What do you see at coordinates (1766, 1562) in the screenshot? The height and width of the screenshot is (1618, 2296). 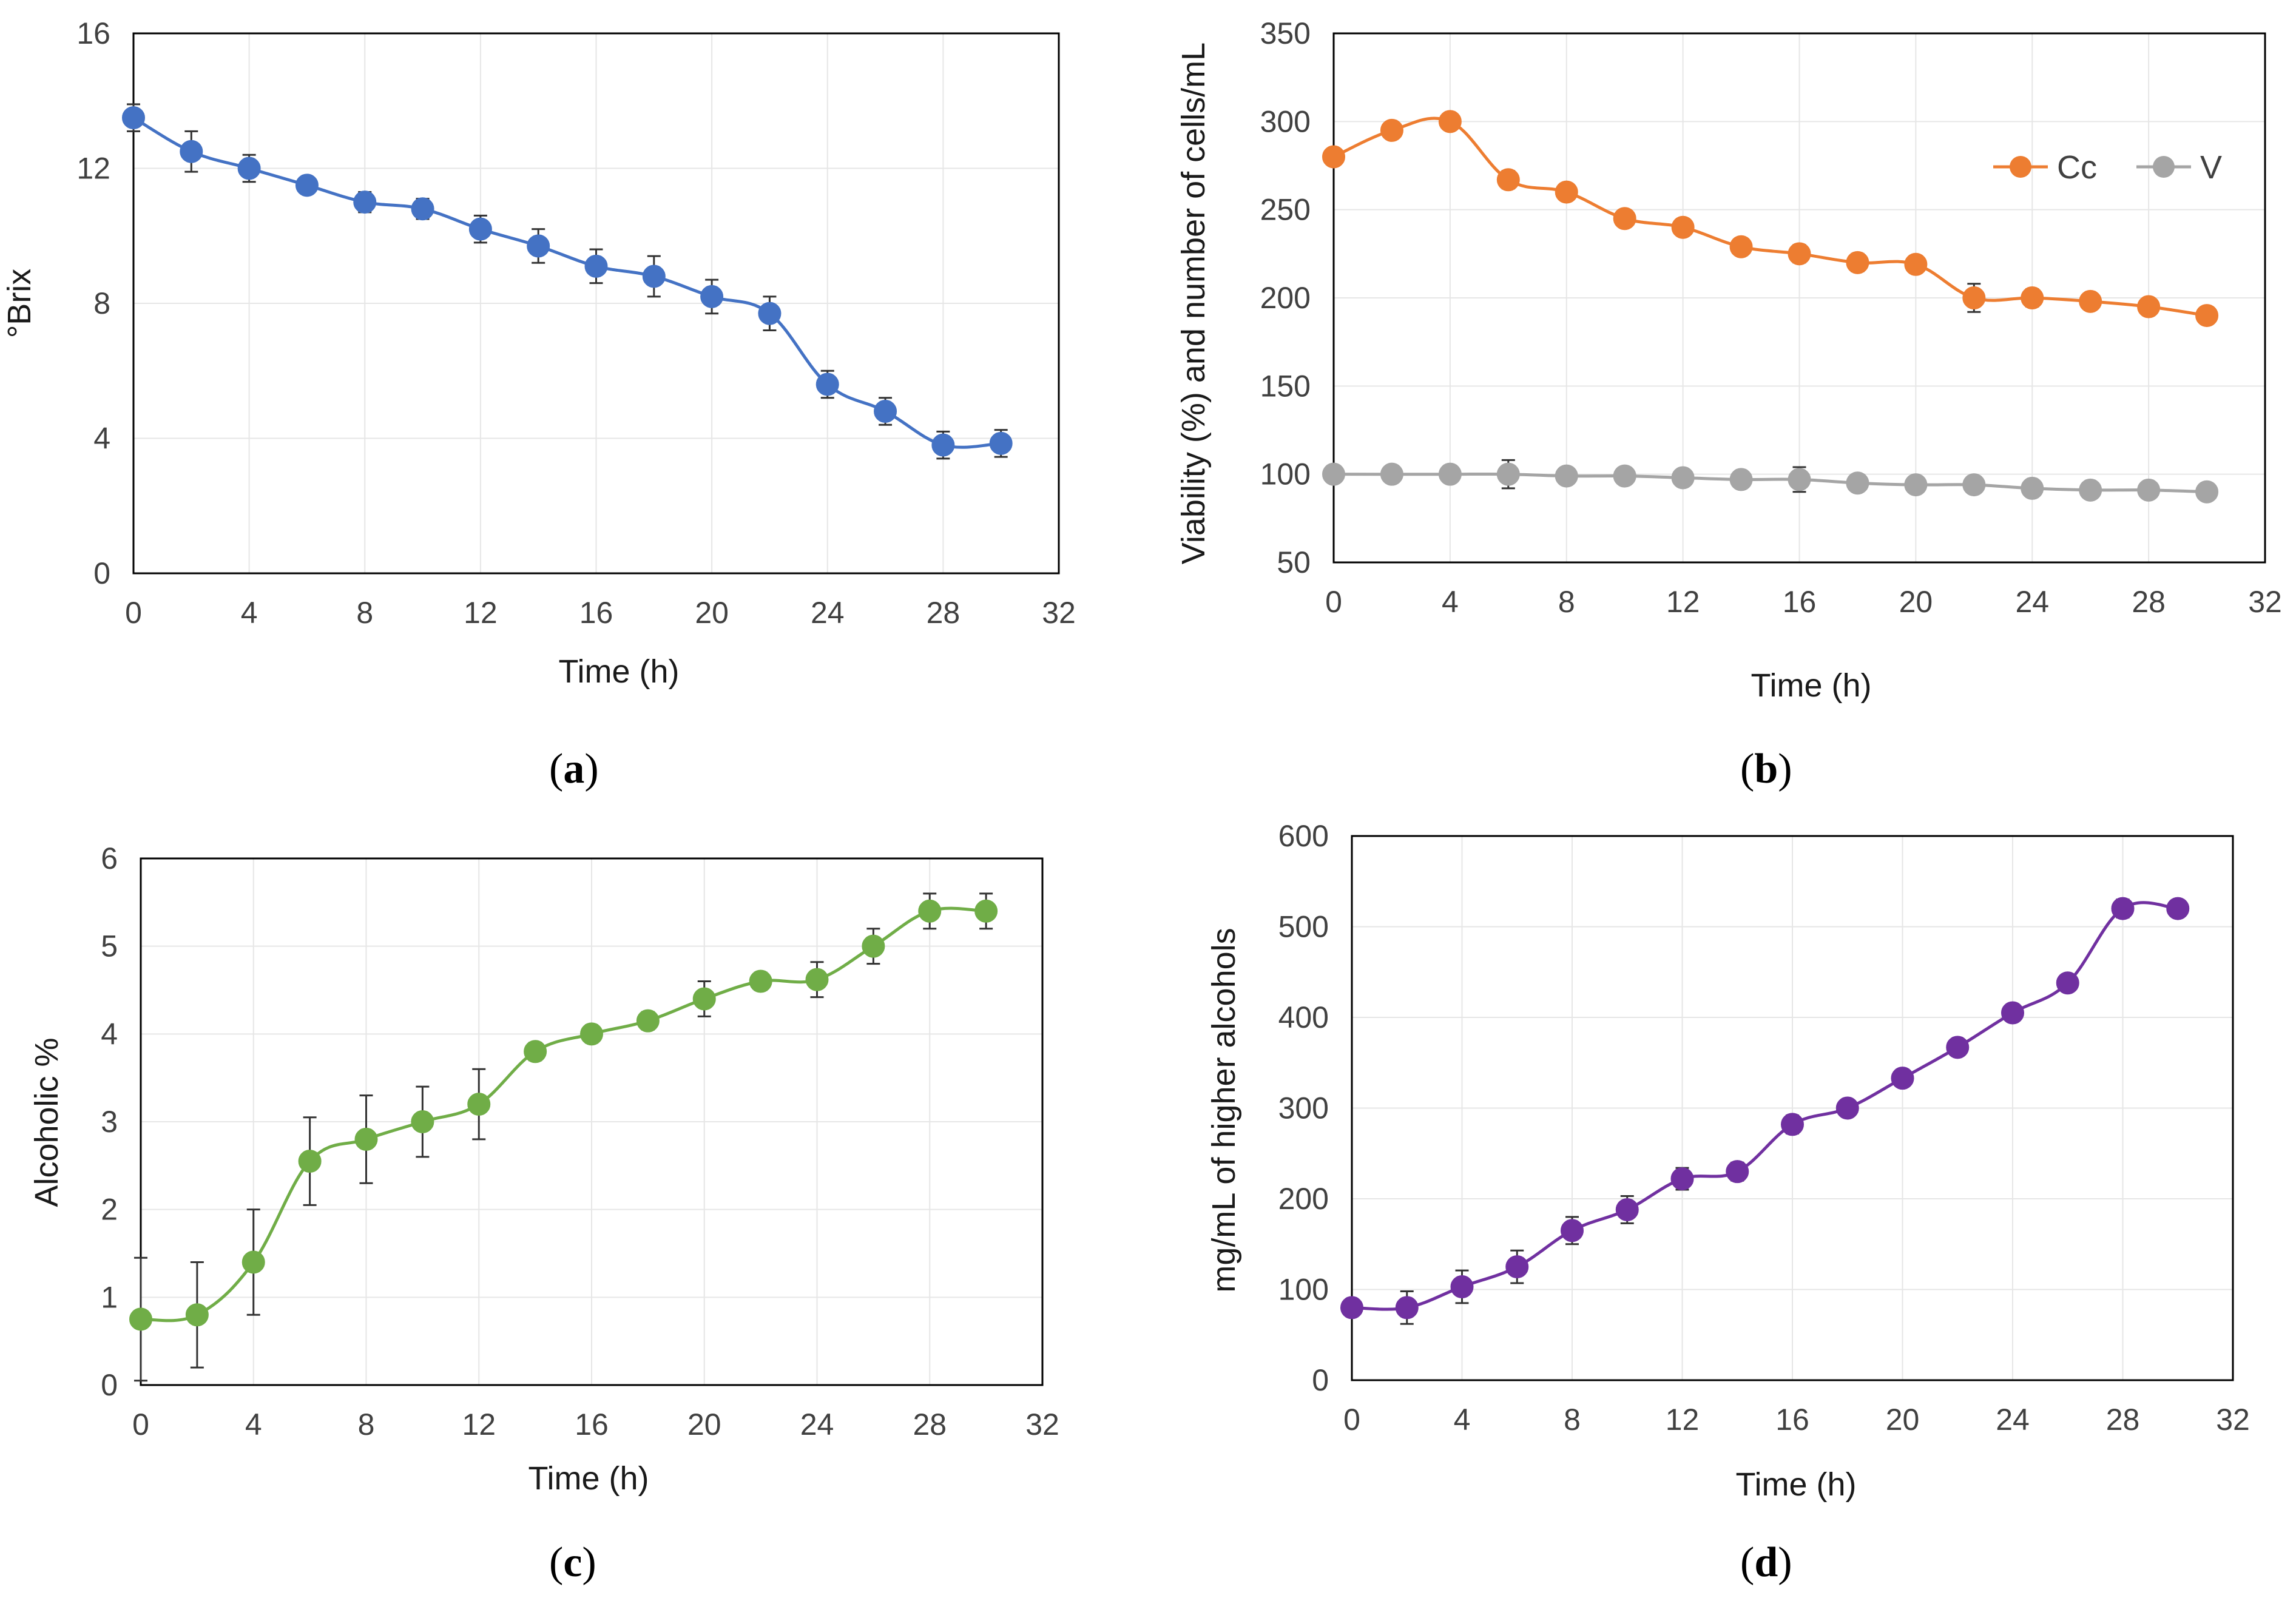 I see `caption-letter: d` at bounding box center [1766, 1562].